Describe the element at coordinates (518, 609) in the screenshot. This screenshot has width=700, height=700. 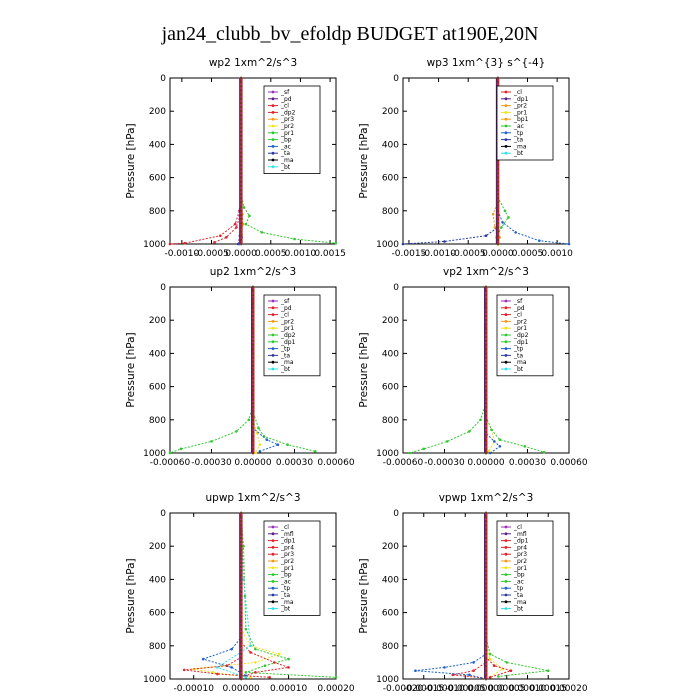
I see `legend-entry: _bt` at that location.